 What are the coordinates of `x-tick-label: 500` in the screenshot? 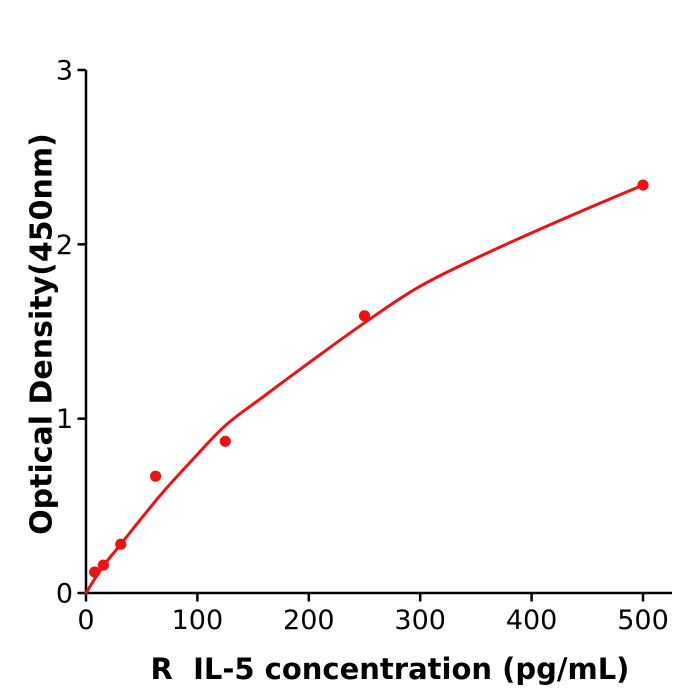 It's located at (643, 620).